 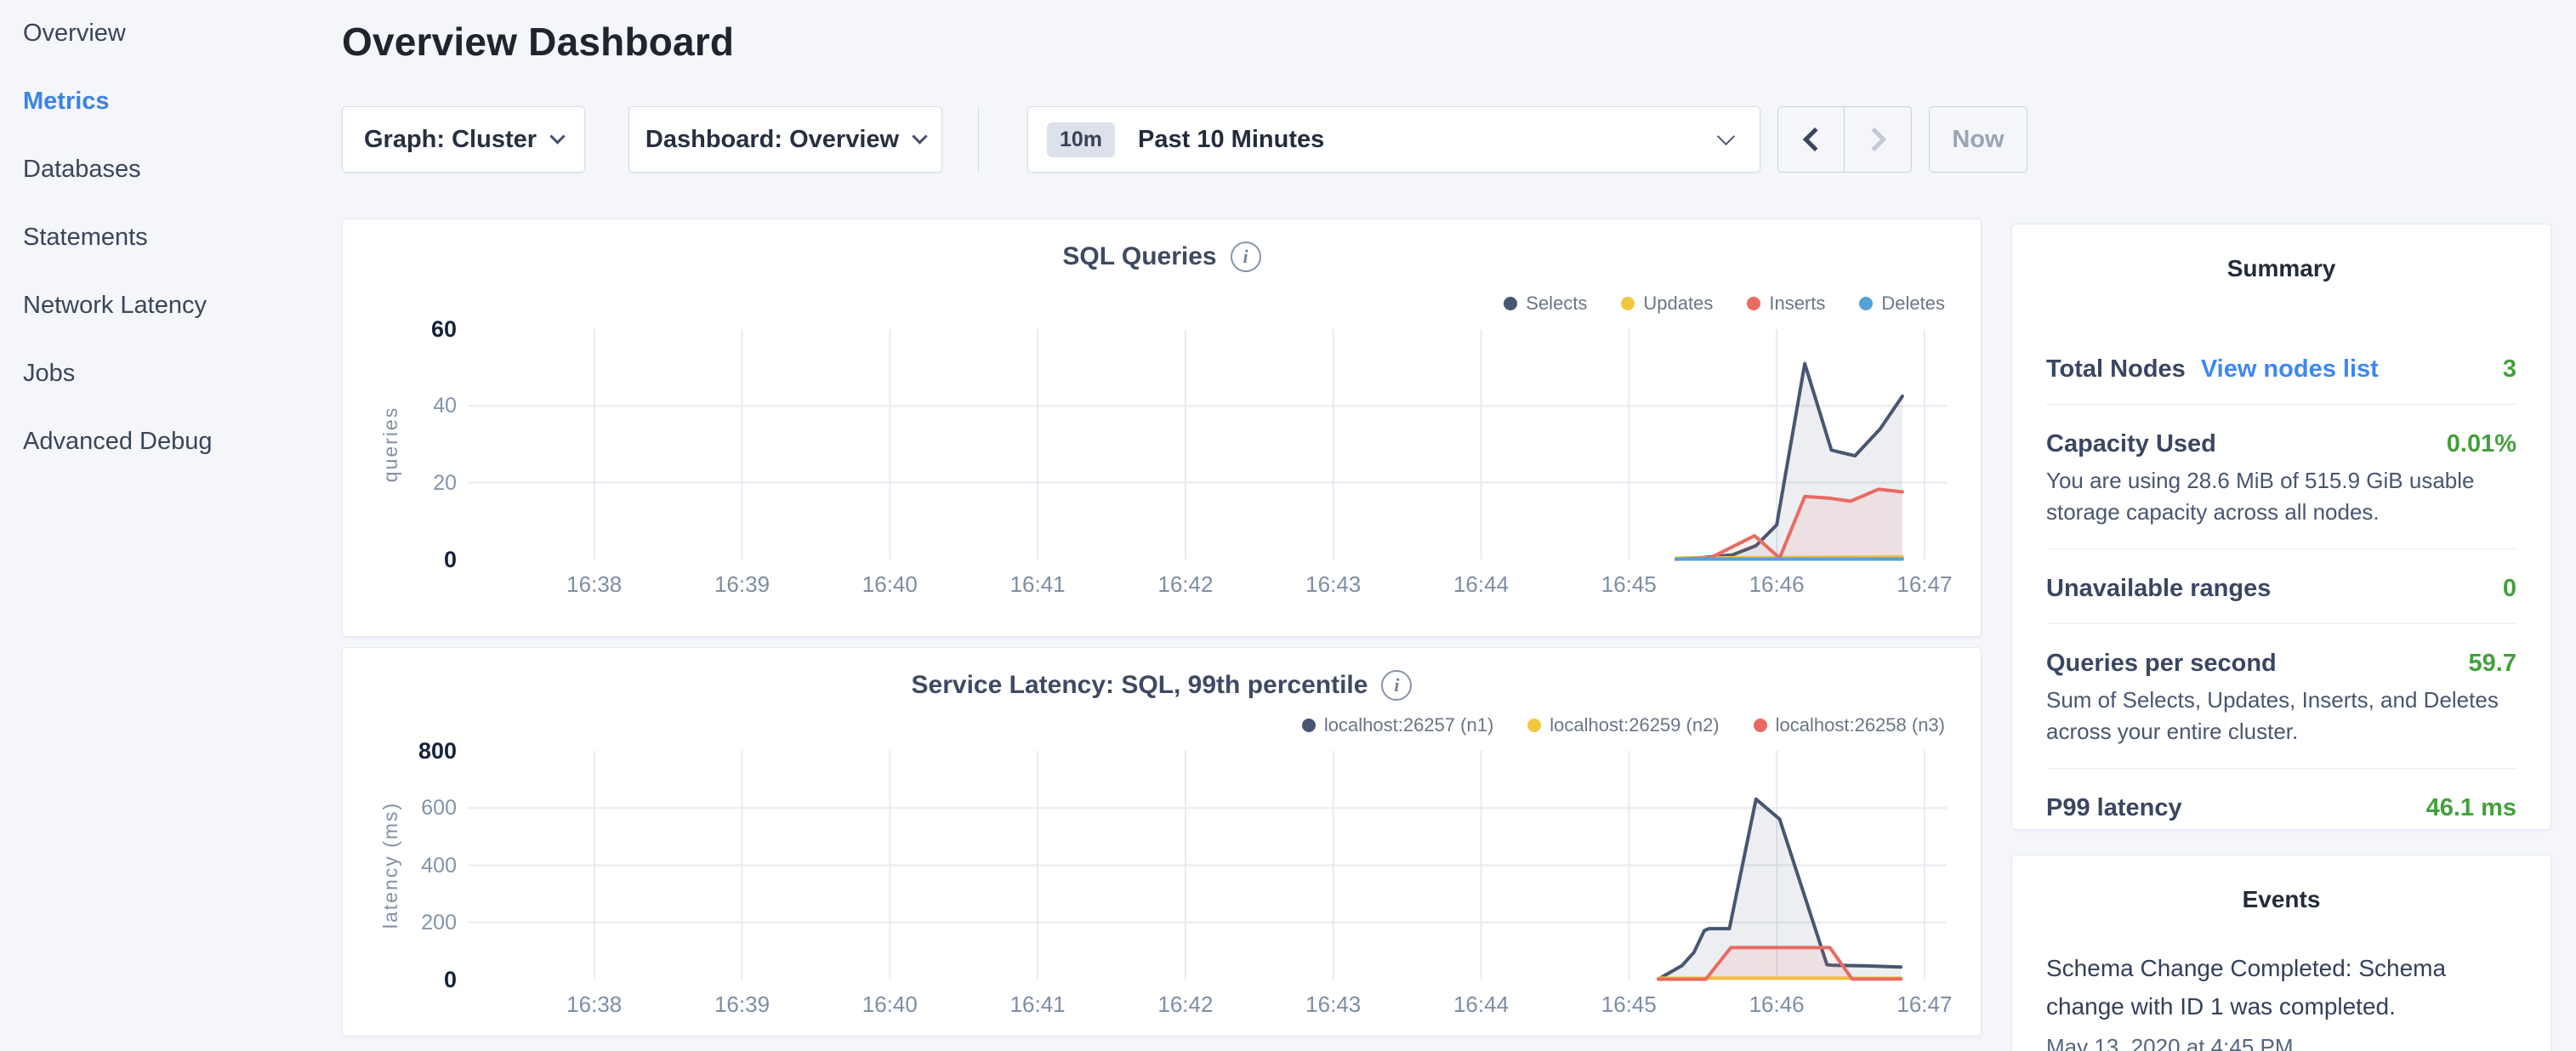 I want to click on x-tick-label: 16:39, so click(x=742, y=584).